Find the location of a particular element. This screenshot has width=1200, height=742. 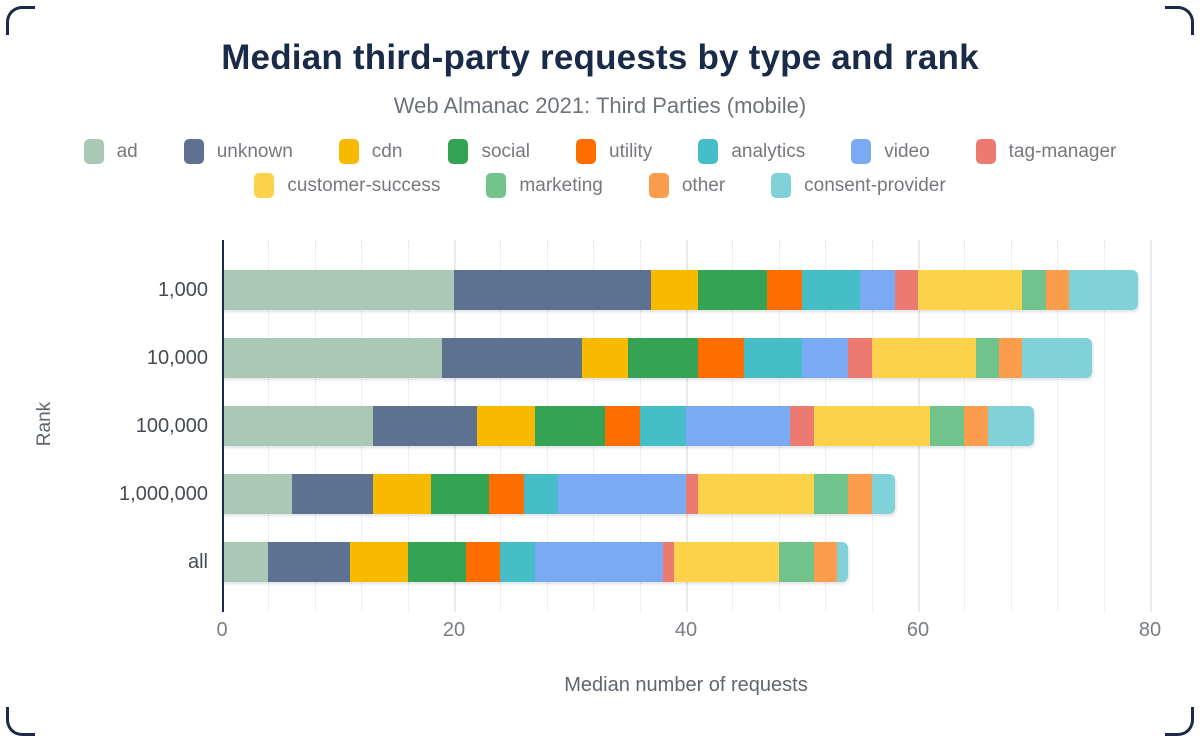

chart-subtitle: Web Almanac 2021: Third Parties (mobile) is located at coordinates (600, 105).